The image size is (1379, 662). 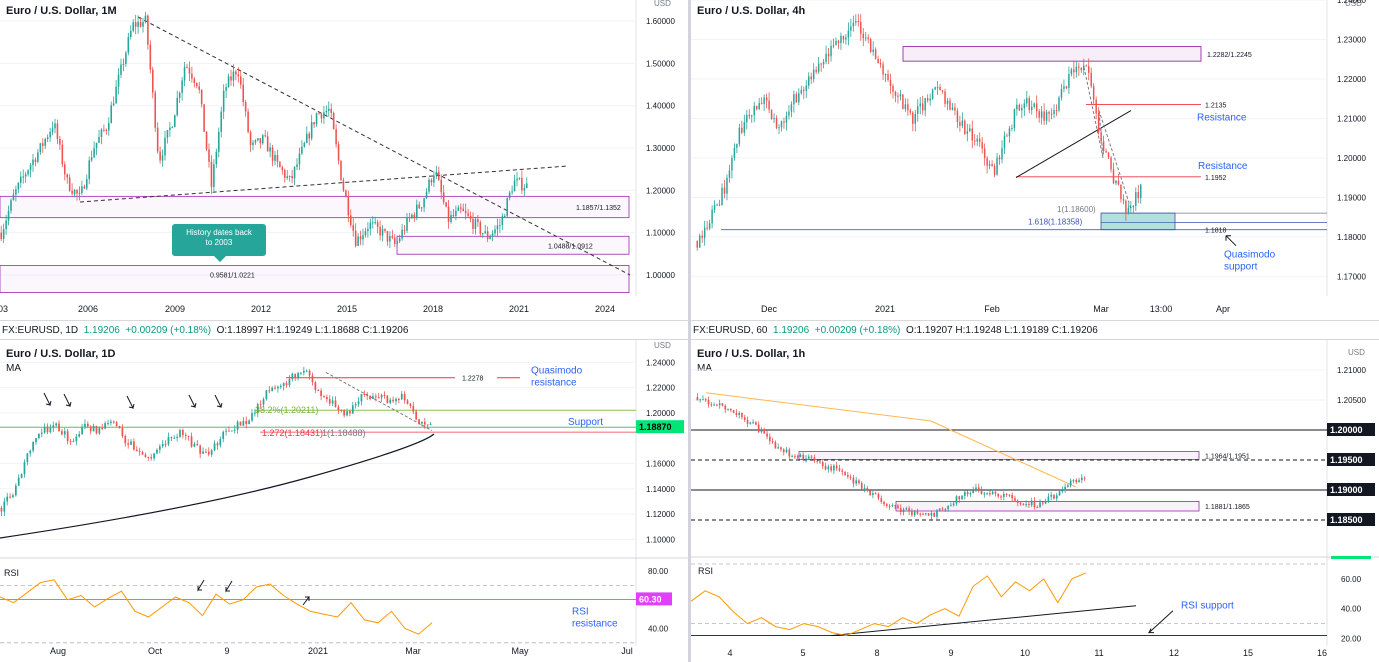 What do you see at coordinates (1351, 276) in the screenshot?
I see `price-tick-label: 1.17000` at bounding box center [1351, 276].